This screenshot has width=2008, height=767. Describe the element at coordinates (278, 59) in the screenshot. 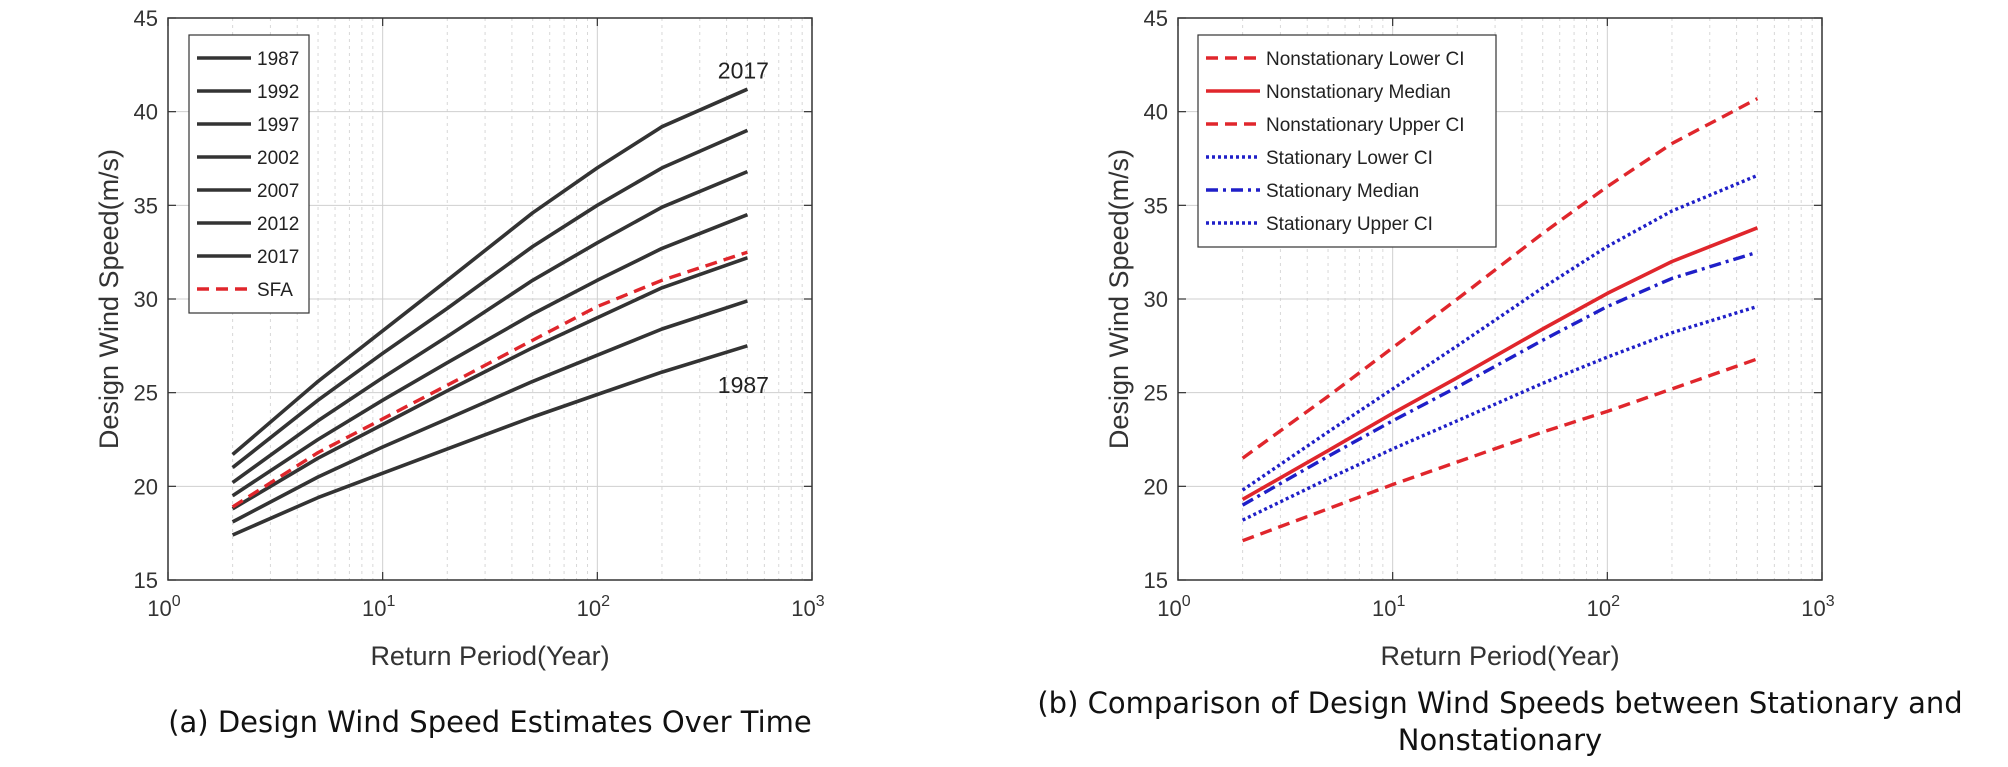

I see `legend-entry-label: 1987` at that location.